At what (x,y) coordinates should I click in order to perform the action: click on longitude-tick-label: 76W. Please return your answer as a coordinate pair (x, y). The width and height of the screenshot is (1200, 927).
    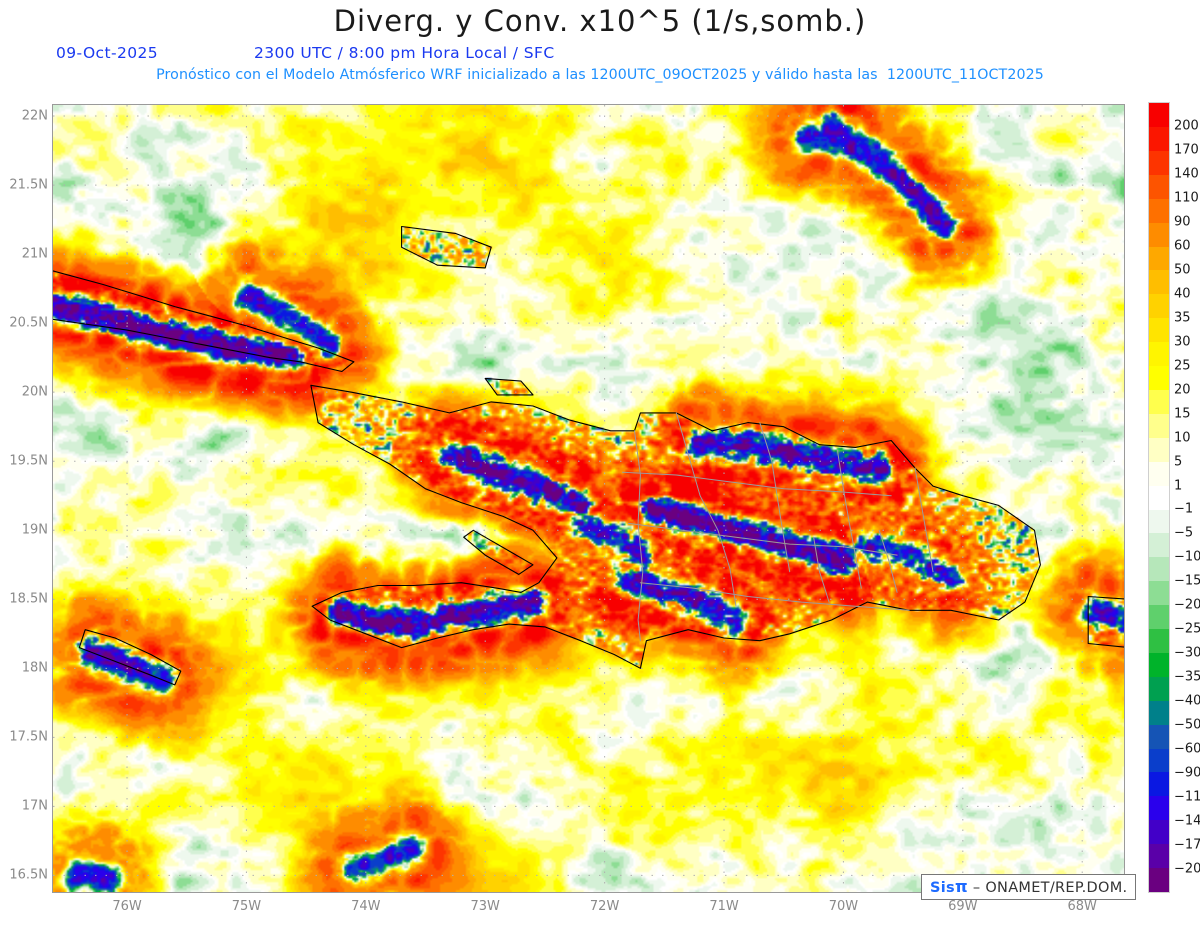
    Looking at the image, I should click on (127, 906).